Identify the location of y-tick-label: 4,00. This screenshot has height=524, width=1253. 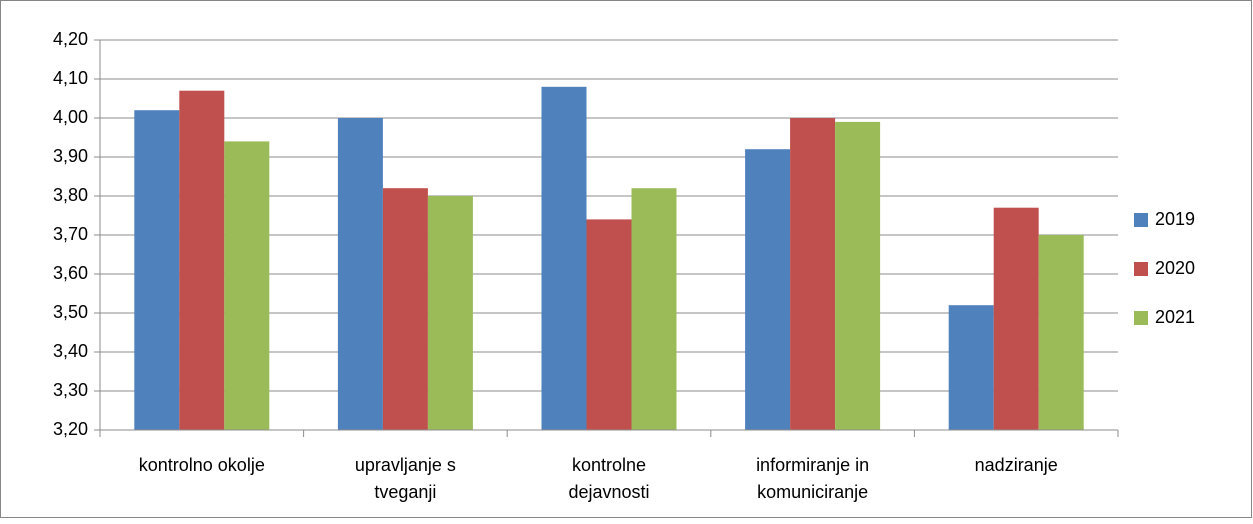
(70, 117).